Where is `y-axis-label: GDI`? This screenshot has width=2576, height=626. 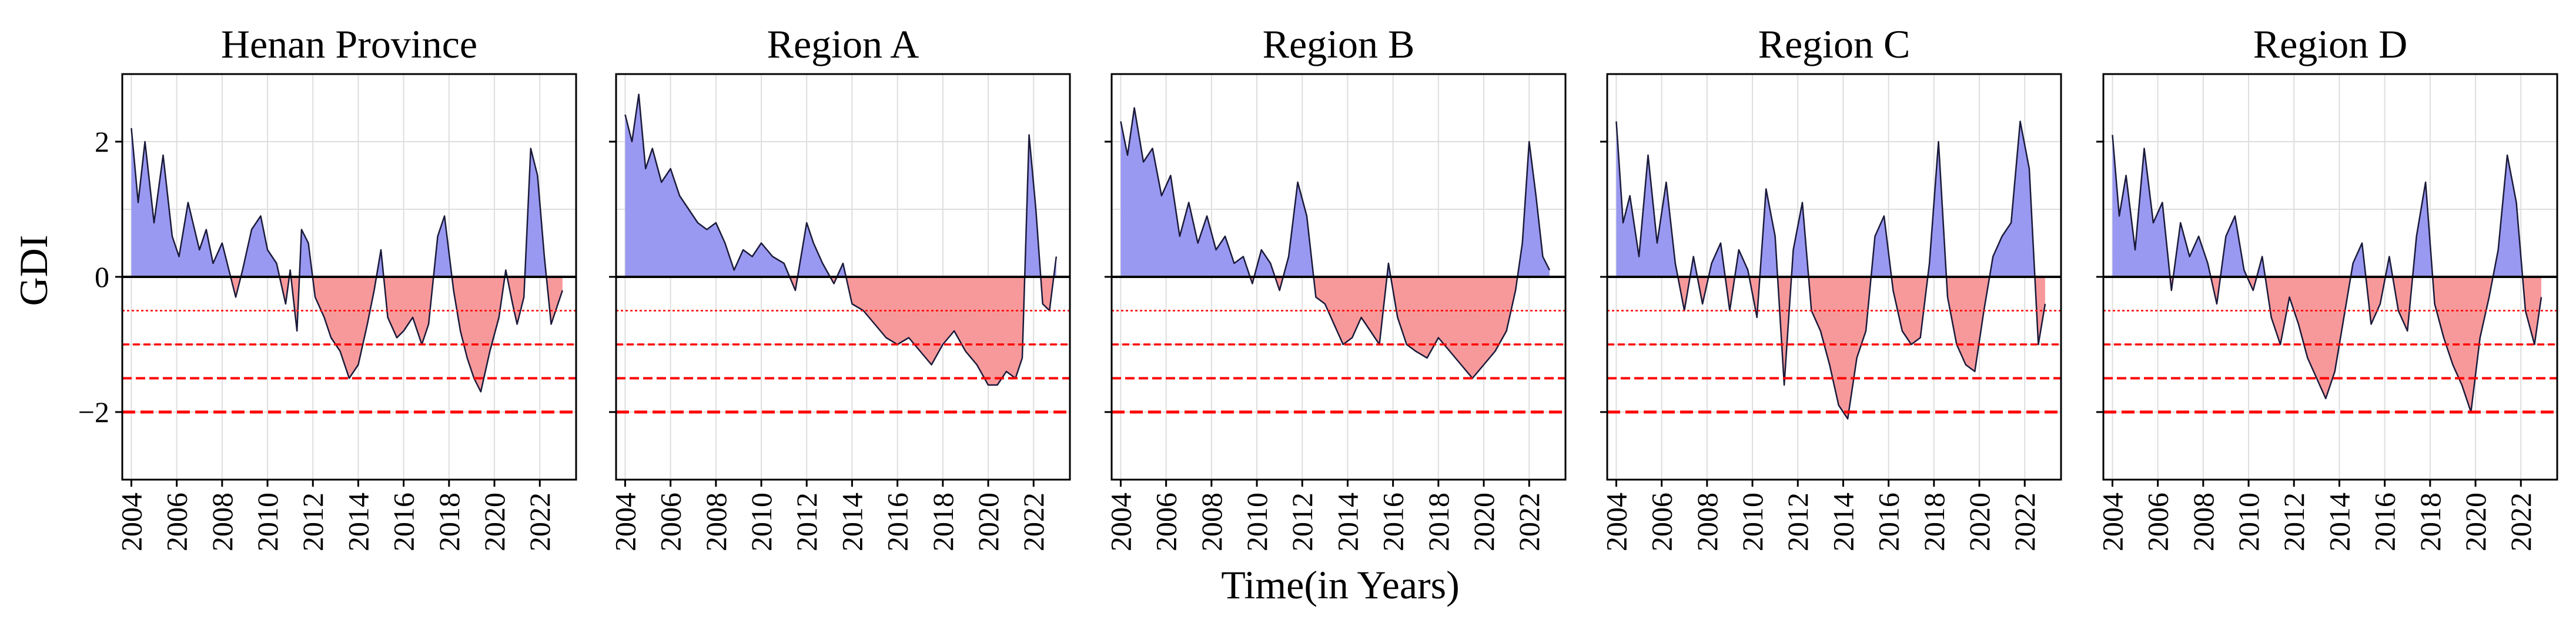 y-axis-label: GDI is located at coordinates (33, 270).